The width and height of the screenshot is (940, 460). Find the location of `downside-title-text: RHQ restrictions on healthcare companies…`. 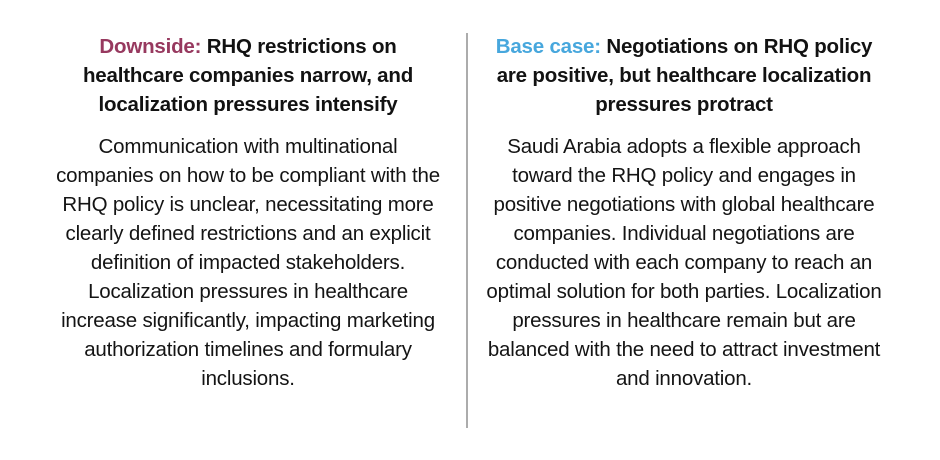

downside-title-text: RHQ restrictions on healthcare companies… is located at coordinates (248, 75).